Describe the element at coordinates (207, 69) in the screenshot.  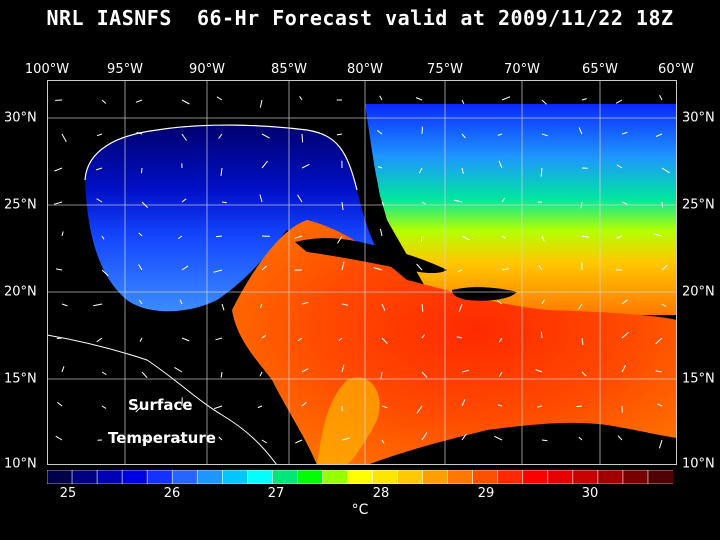
I see `lon-label: 90°W` at that location.